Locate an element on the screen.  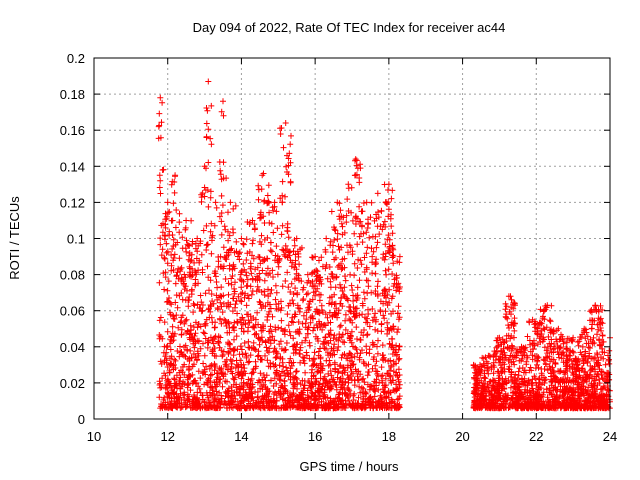
y-tick-label: 0.2 is located at coordinates (76, 58).